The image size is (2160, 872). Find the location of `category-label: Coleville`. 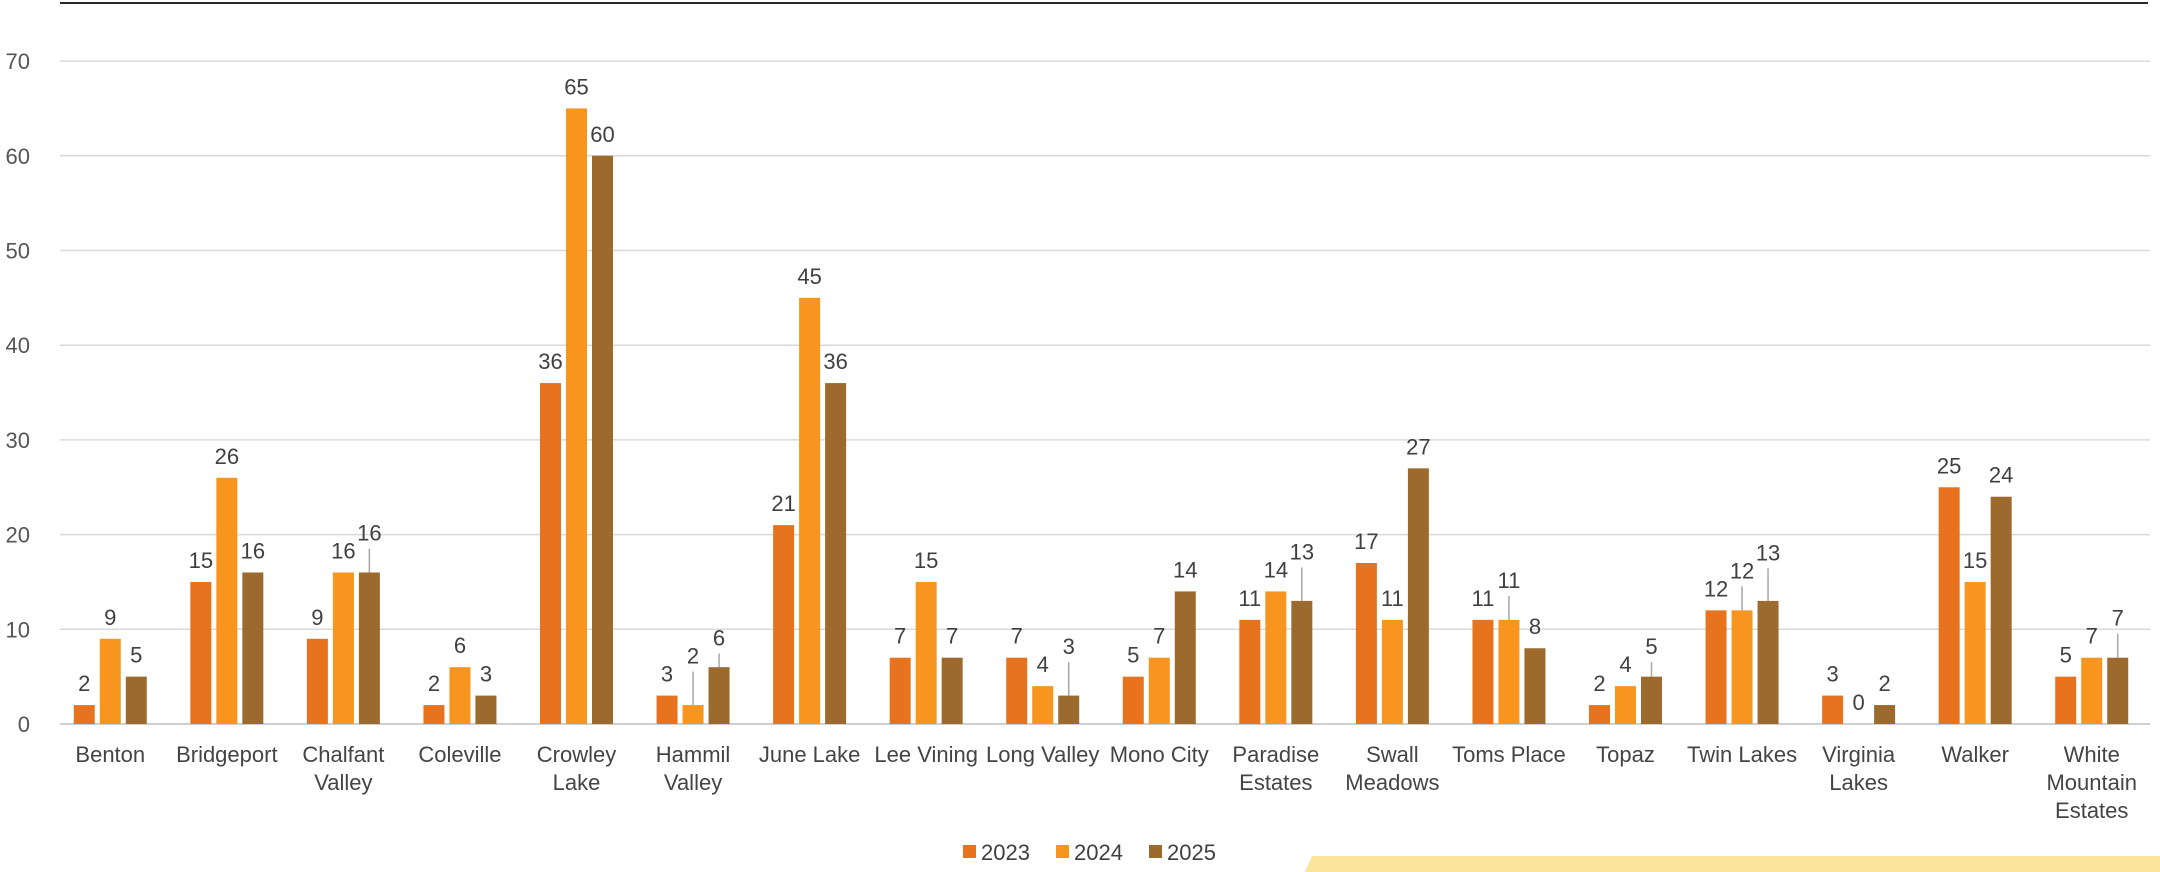

category-label: Coleville is located at coordinates (459, 754).